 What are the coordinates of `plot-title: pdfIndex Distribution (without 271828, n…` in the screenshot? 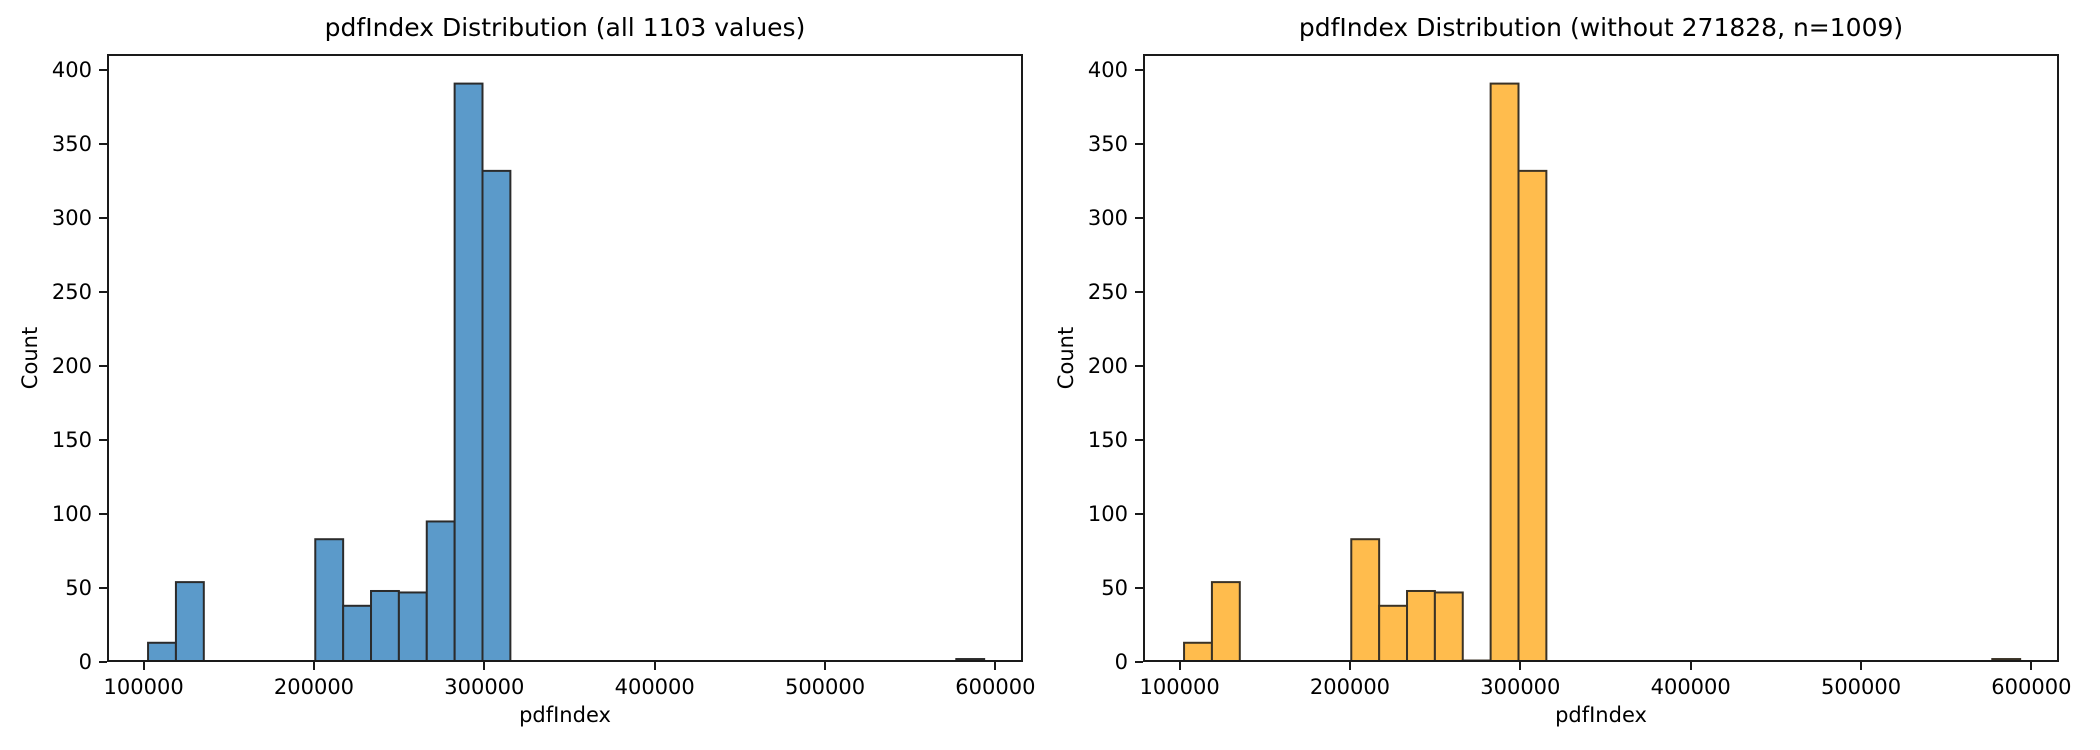 It's located at (1601, 27).